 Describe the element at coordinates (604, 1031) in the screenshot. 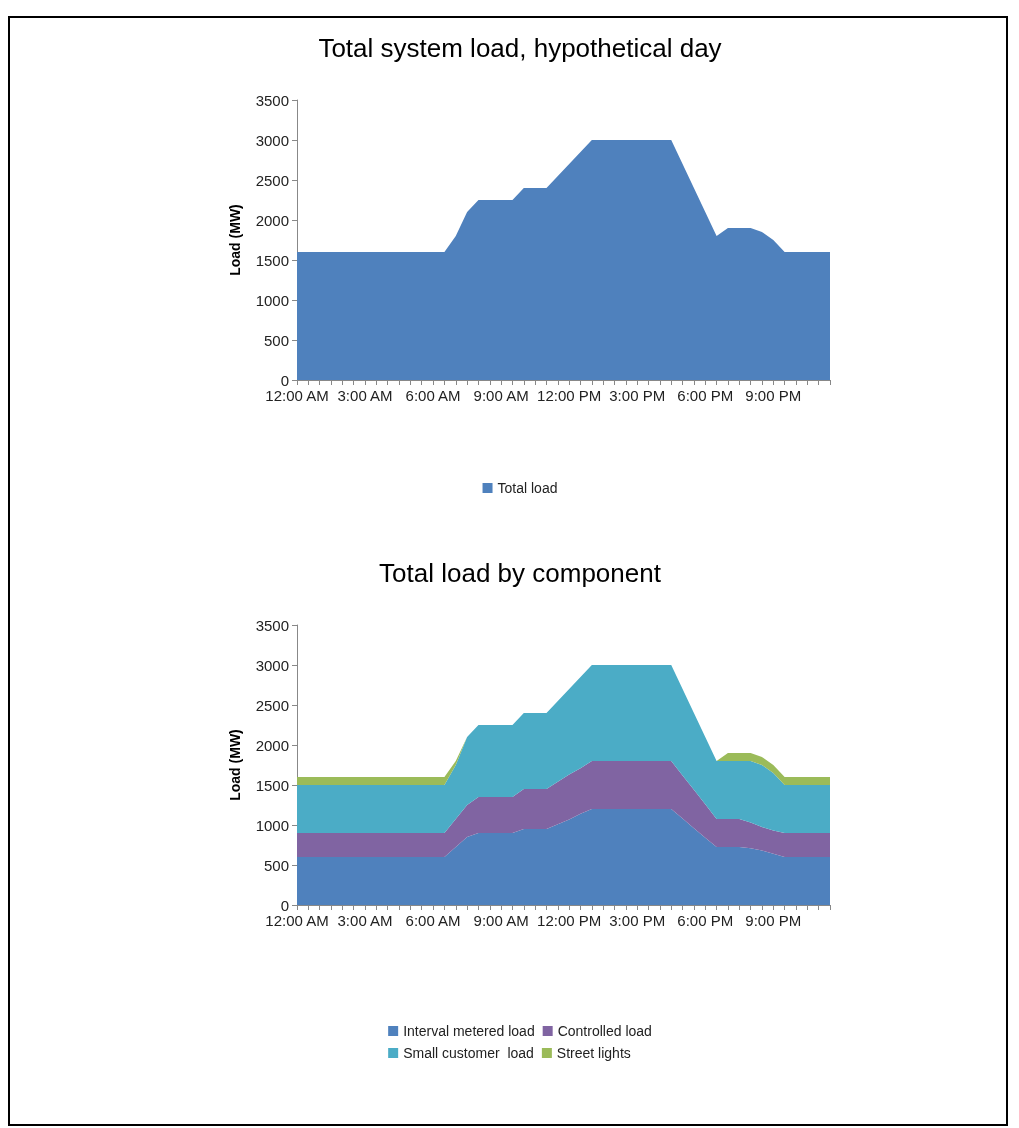

I see `legend-label: Controlled load` at that location.